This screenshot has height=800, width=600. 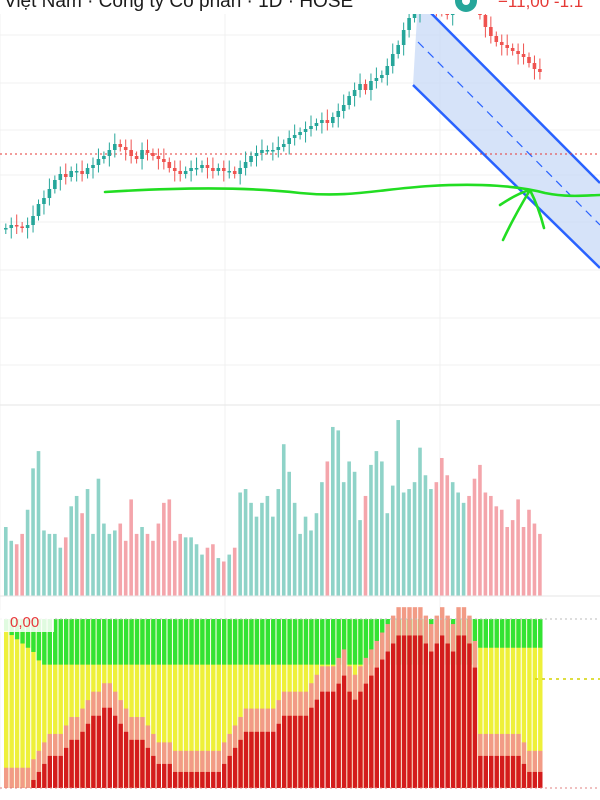 I want to click on channel-upper-line, so click(x=508, y=92).